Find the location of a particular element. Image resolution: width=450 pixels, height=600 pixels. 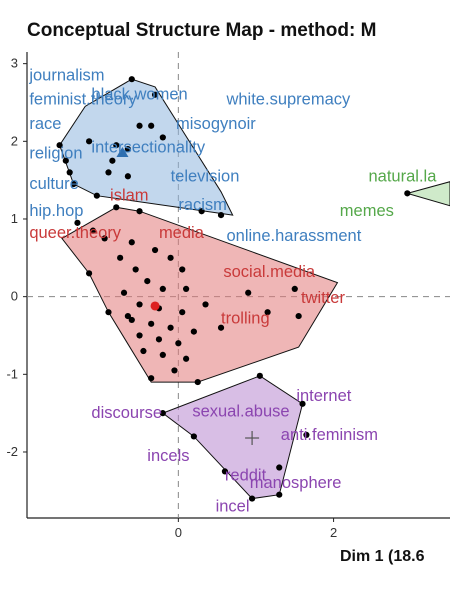

point-label: anti.feminism is located at coordinates (329, 435).